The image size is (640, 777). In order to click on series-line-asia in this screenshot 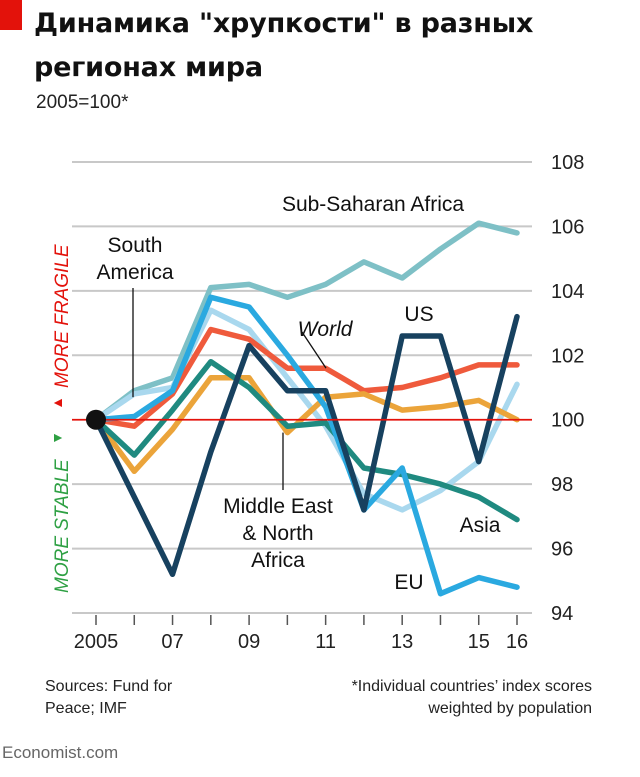, I will do `click(306, 440)`.